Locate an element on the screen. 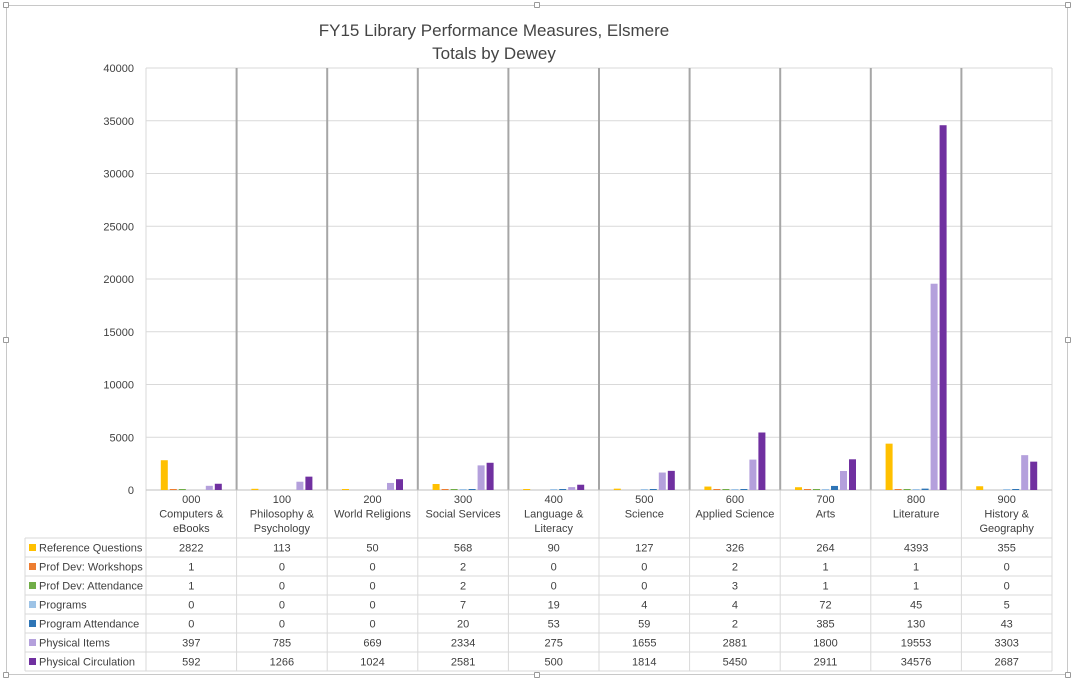  y-tick-label: 10000 is located at coordinates (118, 386).